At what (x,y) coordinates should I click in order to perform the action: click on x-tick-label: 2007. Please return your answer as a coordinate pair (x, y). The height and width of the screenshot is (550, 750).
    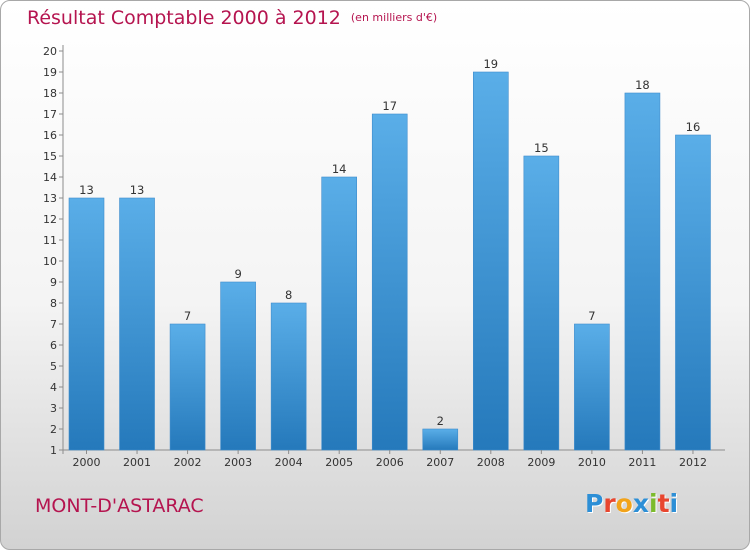
    Looking at the image, I should click on (440, 462).